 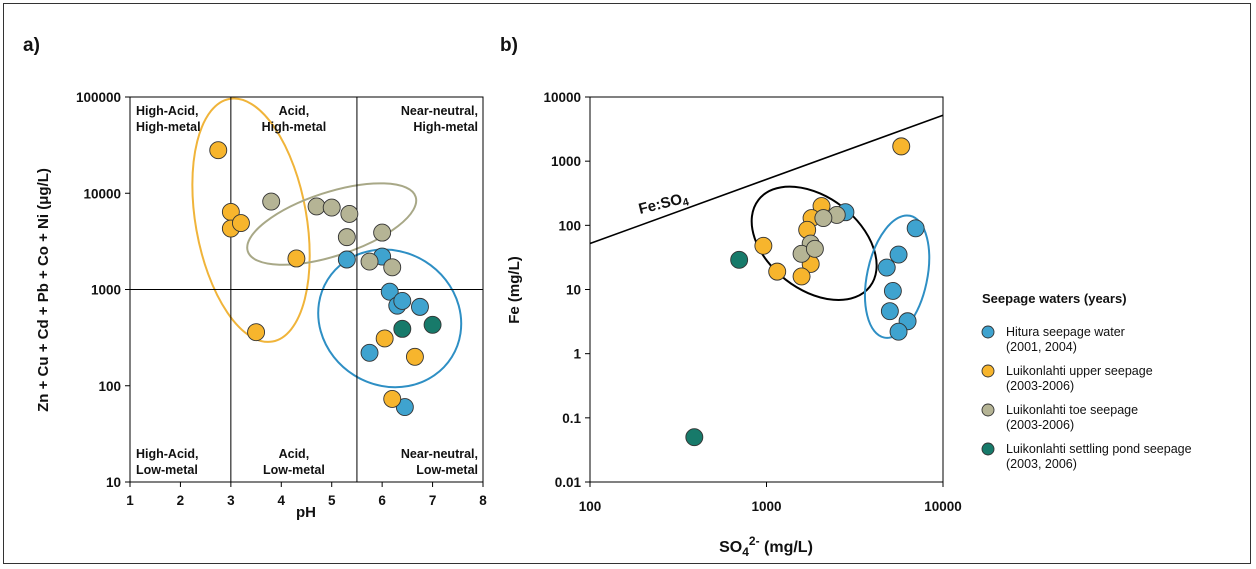 What do you see at coordinates (106, 290) in the screenshot?
I see `panel-a-y-tick-label: 1000` at bounding box center [106, 290].